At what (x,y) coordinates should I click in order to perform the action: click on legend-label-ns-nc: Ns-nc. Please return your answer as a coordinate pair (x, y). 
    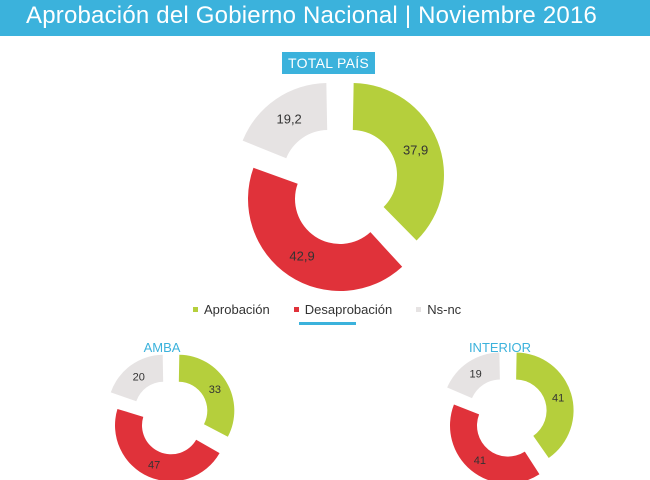
    Looking at the image, I should click on (444, 309).